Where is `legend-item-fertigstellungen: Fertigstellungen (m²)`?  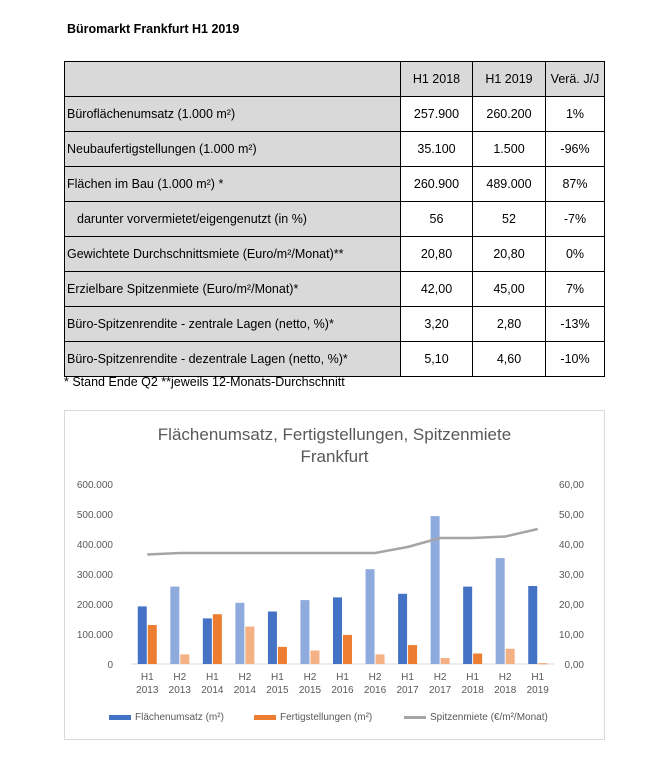
legend-item-fertigstellungen: Fertigstellungen (m²) is located at coordinates (313, 717).